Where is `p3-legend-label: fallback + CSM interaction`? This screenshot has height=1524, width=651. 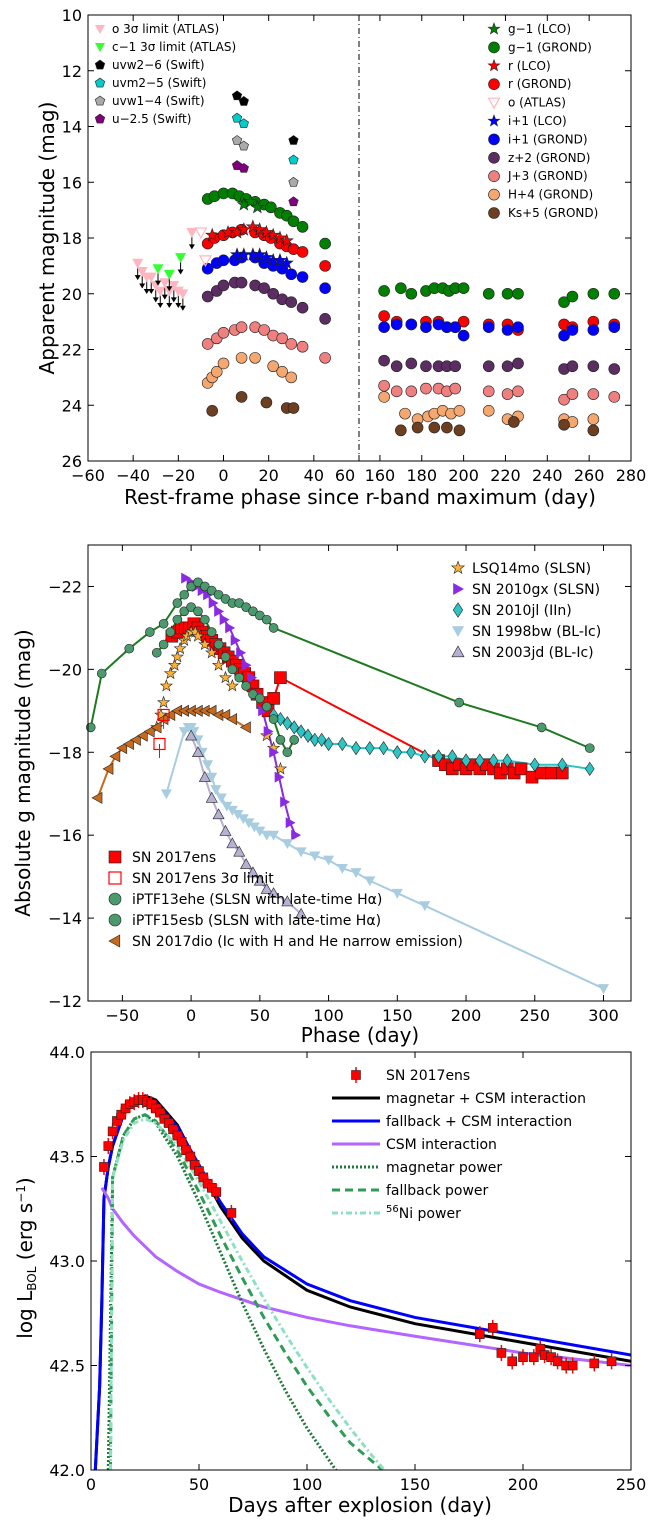 p3-legend-label: fallback + CSM interaction is located at coordinates (479, 1122).